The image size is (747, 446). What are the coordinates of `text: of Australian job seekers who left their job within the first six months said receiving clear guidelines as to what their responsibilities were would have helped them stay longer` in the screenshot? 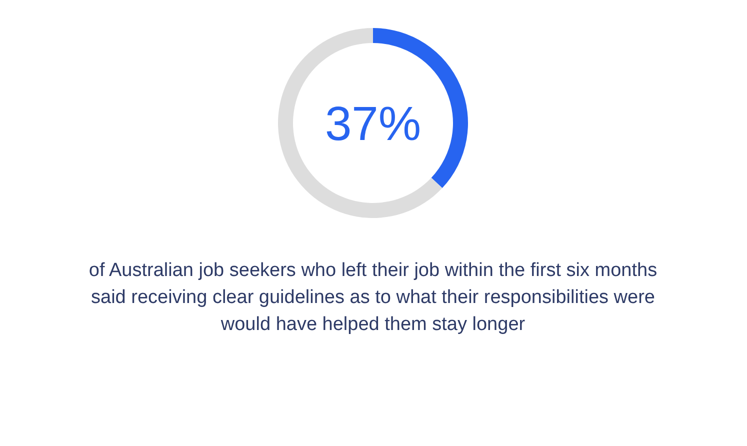 It's located at (373, 297).